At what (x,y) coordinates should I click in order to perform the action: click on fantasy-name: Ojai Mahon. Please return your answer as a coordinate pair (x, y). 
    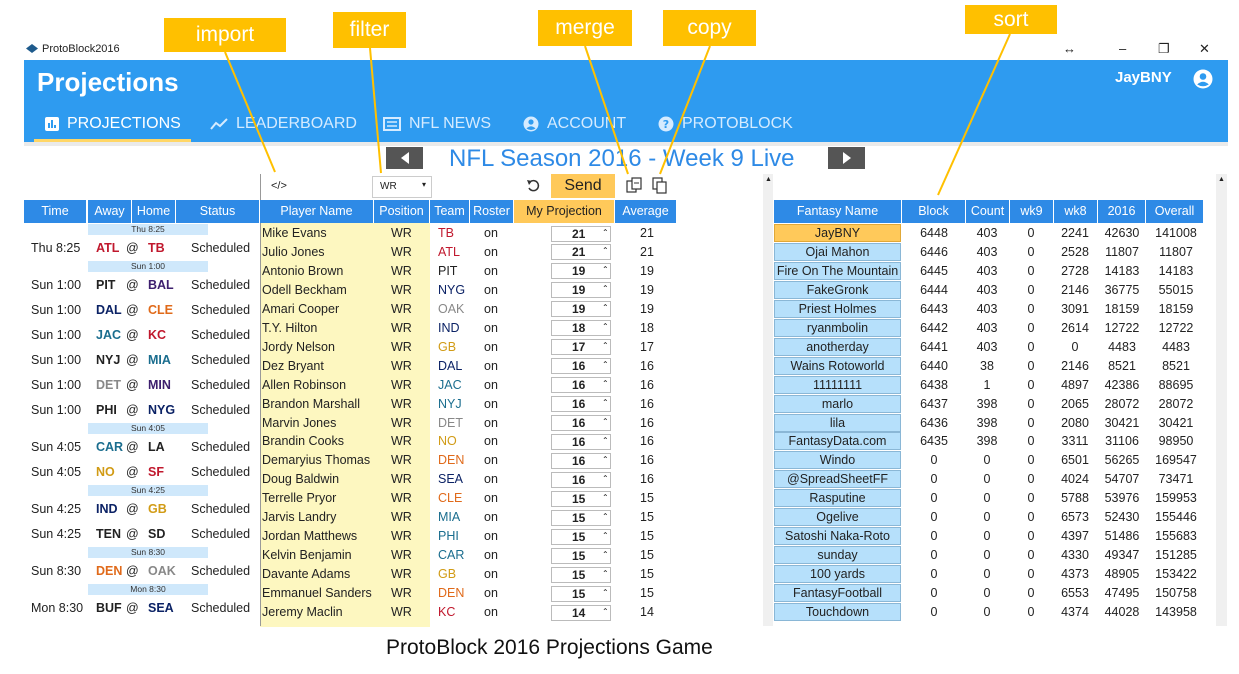
    Looking at the image, I should click on (837, 251).